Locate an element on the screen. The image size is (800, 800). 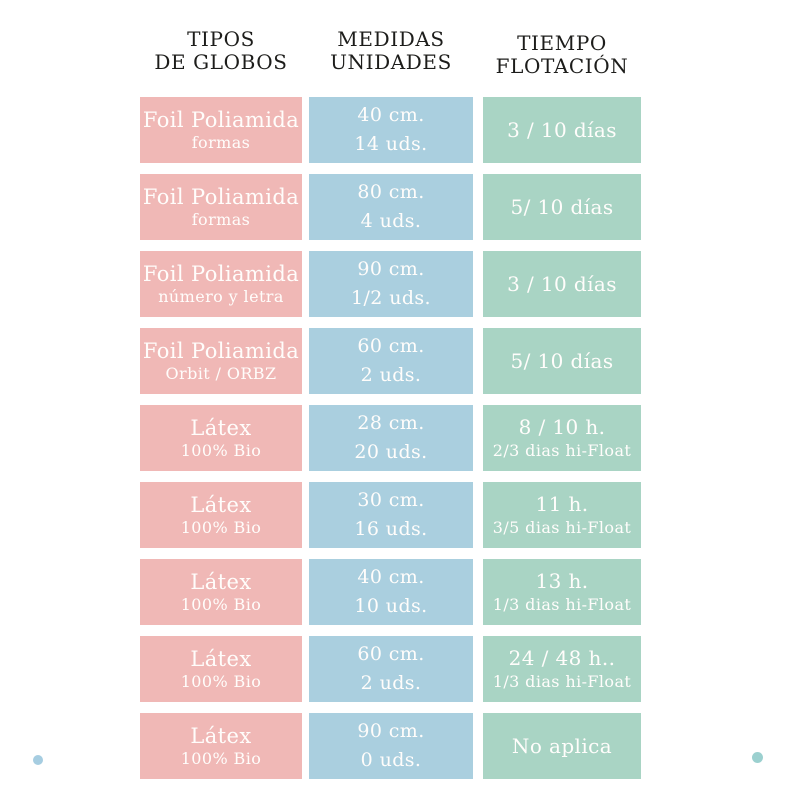
float-time: No aplica is located at coordinates (562, 745).